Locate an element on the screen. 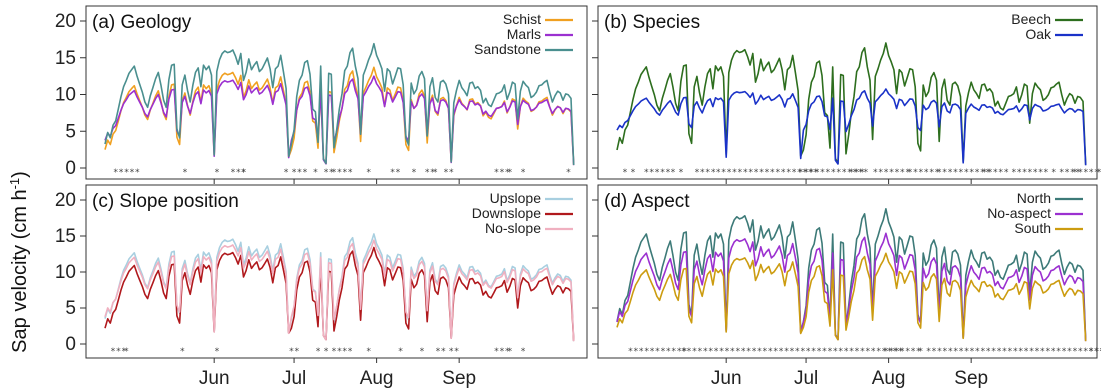 The height and width of the screenshot is (391, 1101). y-axis-label-sup: -1 is located at coordinates (14, 184).